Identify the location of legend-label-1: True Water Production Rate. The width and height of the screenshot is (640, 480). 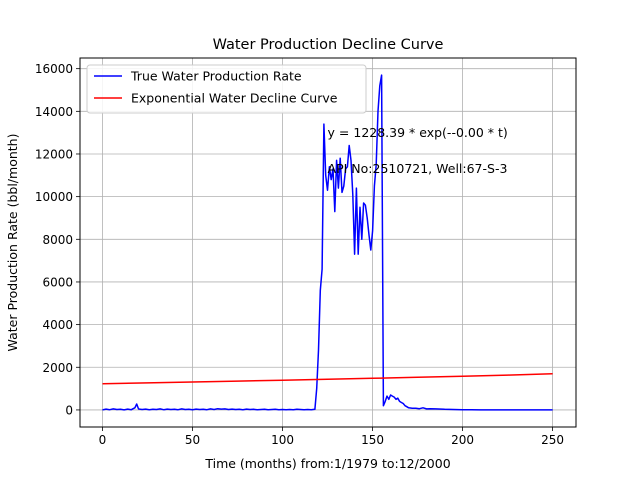
(216, 76).